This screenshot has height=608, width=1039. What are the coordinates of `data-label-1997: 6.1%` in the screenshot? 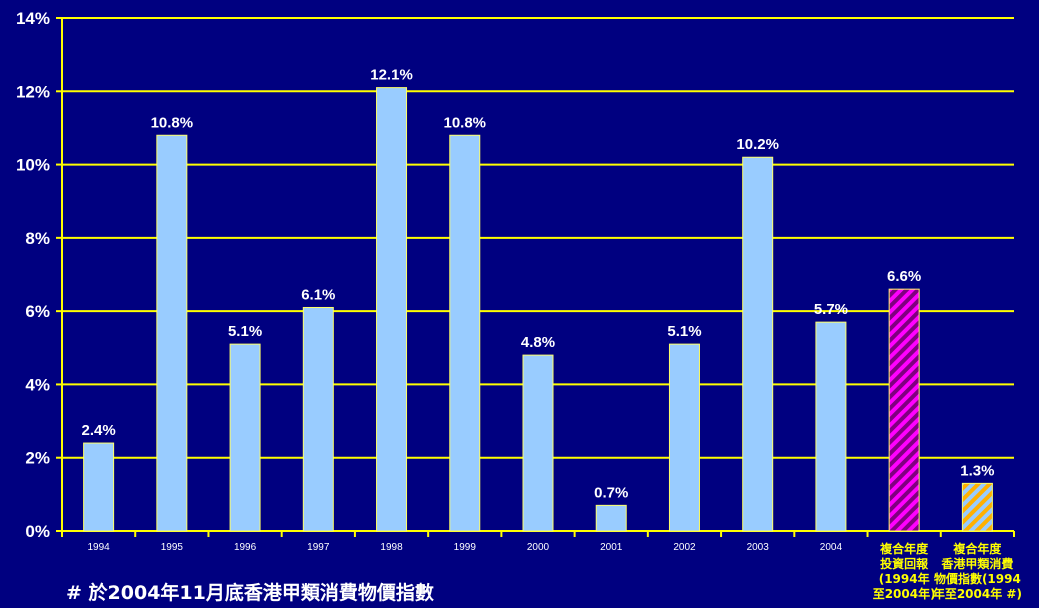 It's located at (318, 294).